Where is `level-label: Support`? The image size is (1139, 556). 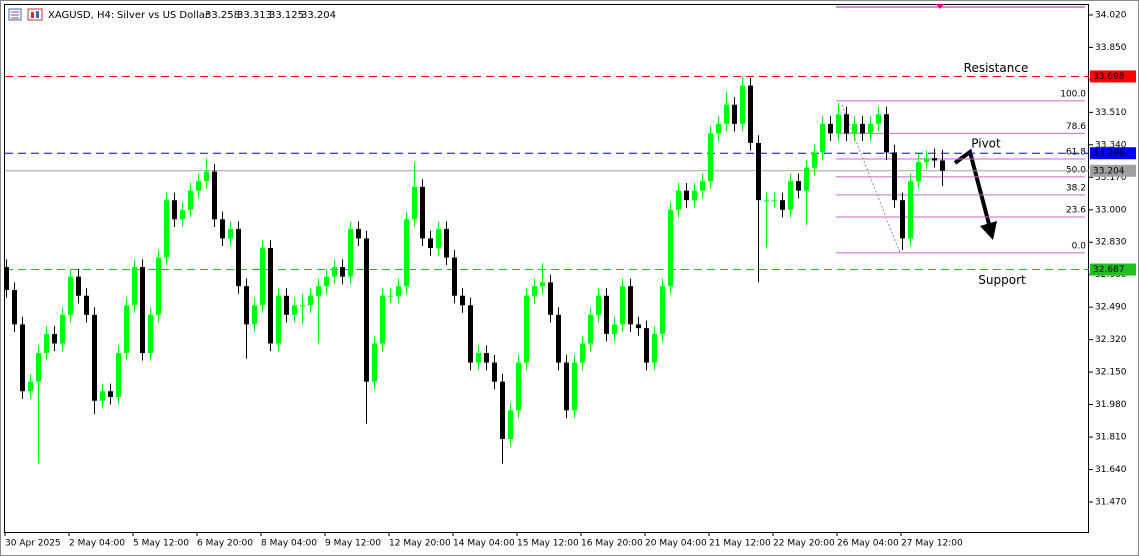 level-label: Support is located at coordinates (1002, 280).